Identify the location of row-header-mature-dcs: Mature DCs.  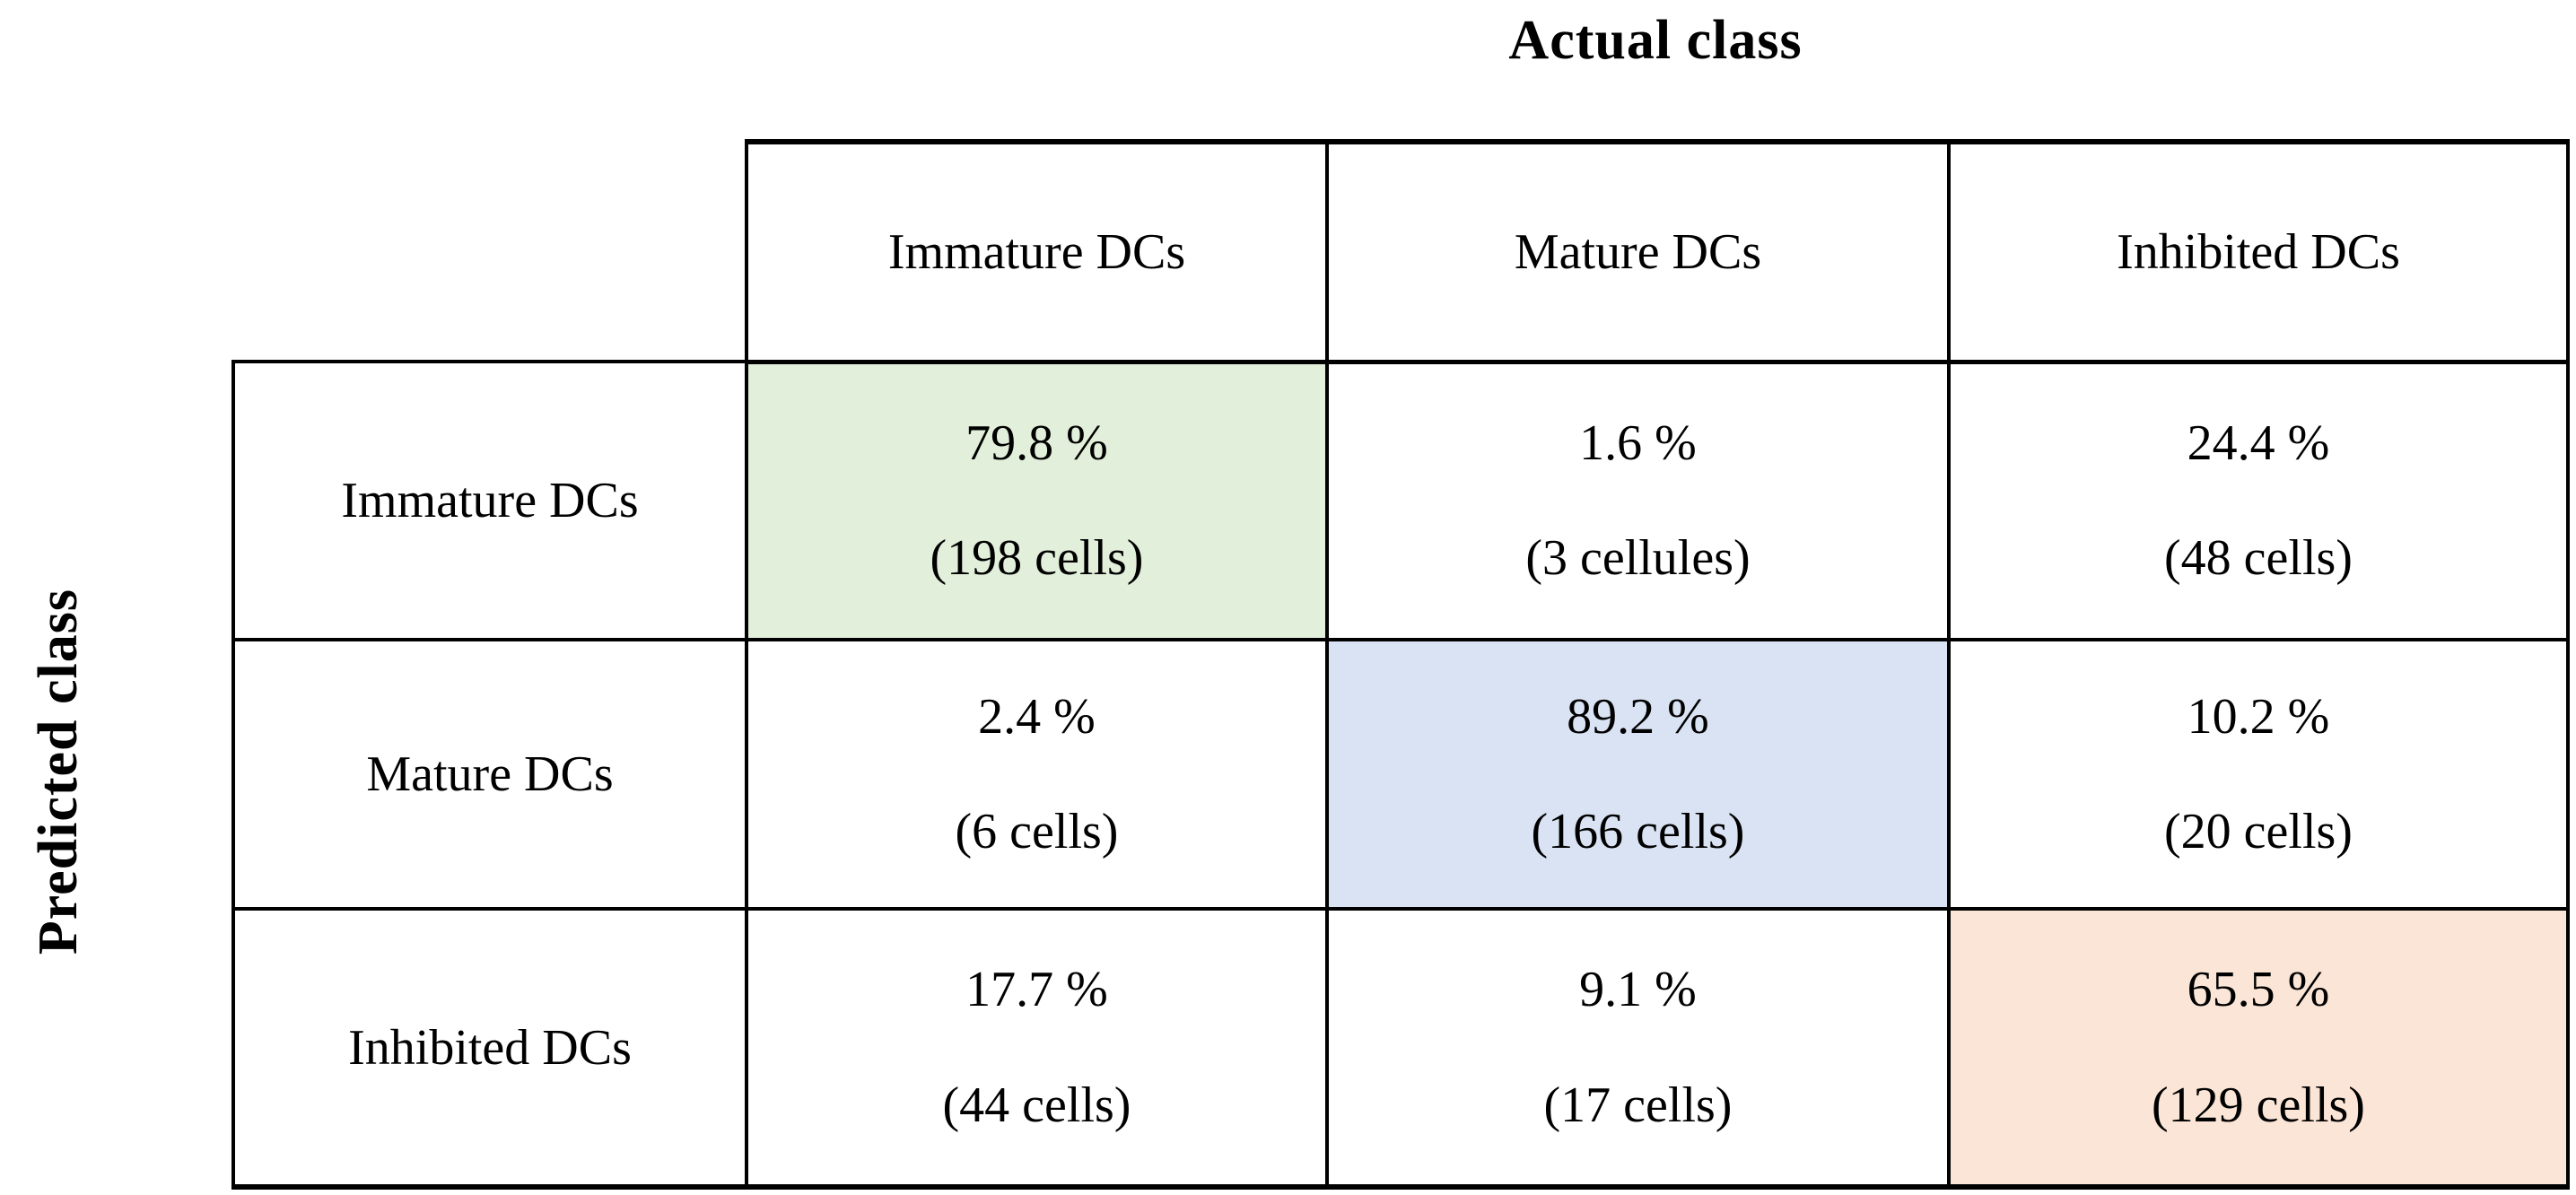
(489, 774).